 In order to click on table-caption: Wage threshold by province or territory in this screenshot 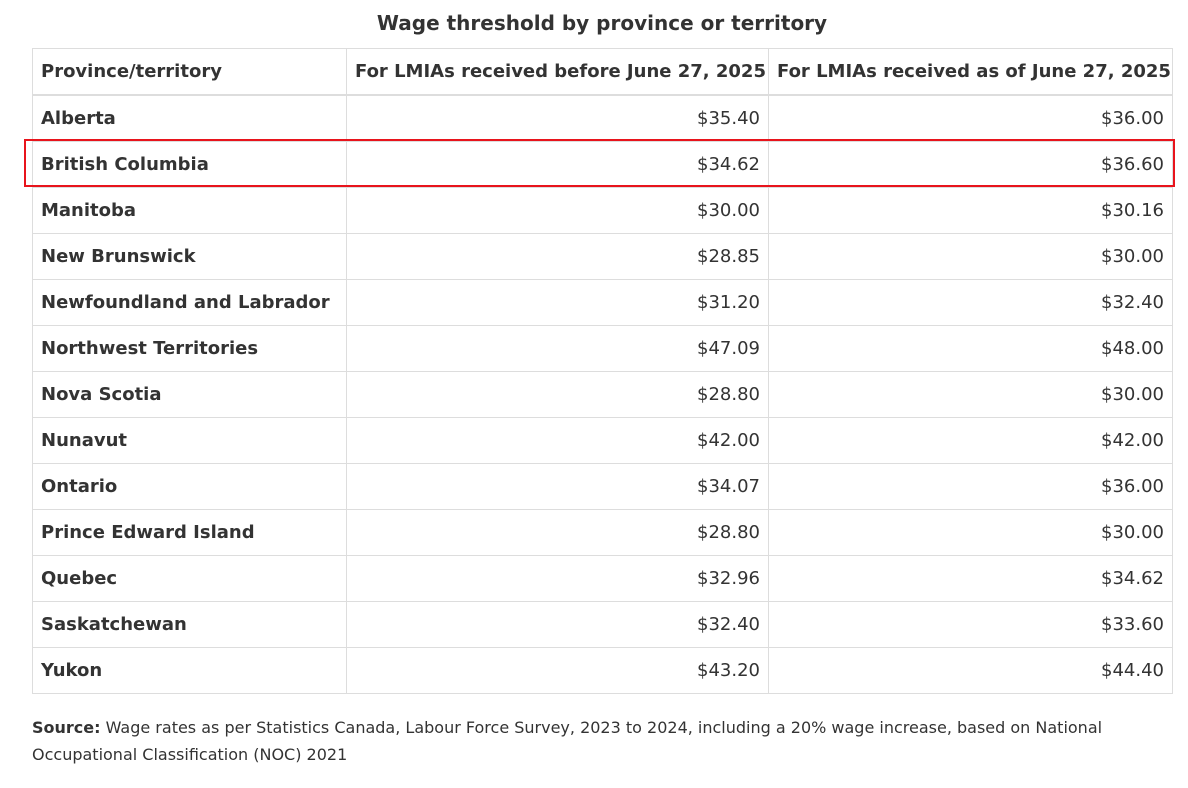, I will do `click(602, 23)`.